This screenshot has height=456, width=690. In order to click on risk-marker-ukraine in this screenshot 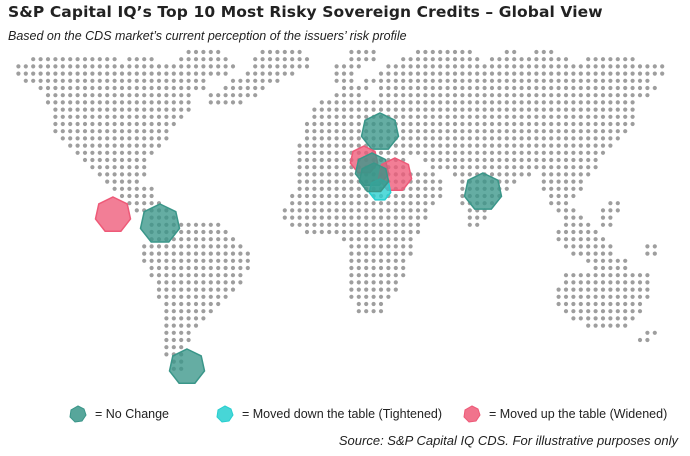, I will do `click(380, 131)`.